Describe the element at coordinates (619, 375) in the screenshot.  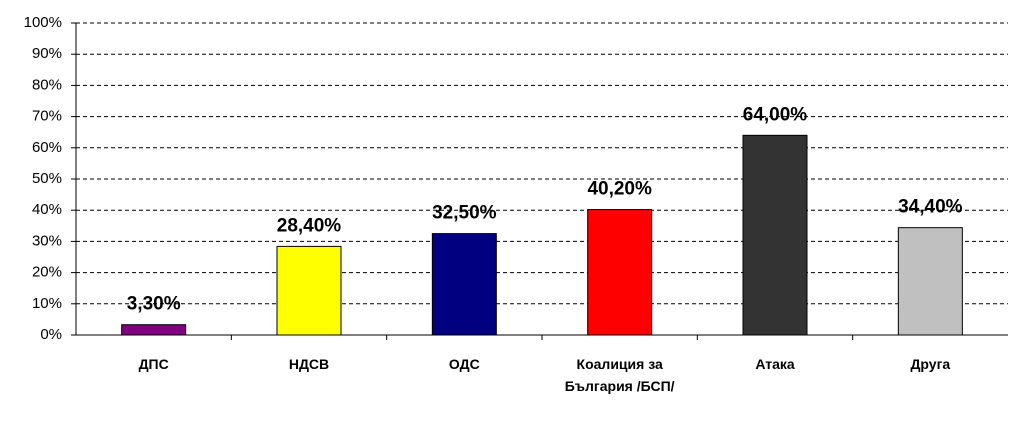
I see `x-tick-label: Коалиция за България /БСП/` at that location.